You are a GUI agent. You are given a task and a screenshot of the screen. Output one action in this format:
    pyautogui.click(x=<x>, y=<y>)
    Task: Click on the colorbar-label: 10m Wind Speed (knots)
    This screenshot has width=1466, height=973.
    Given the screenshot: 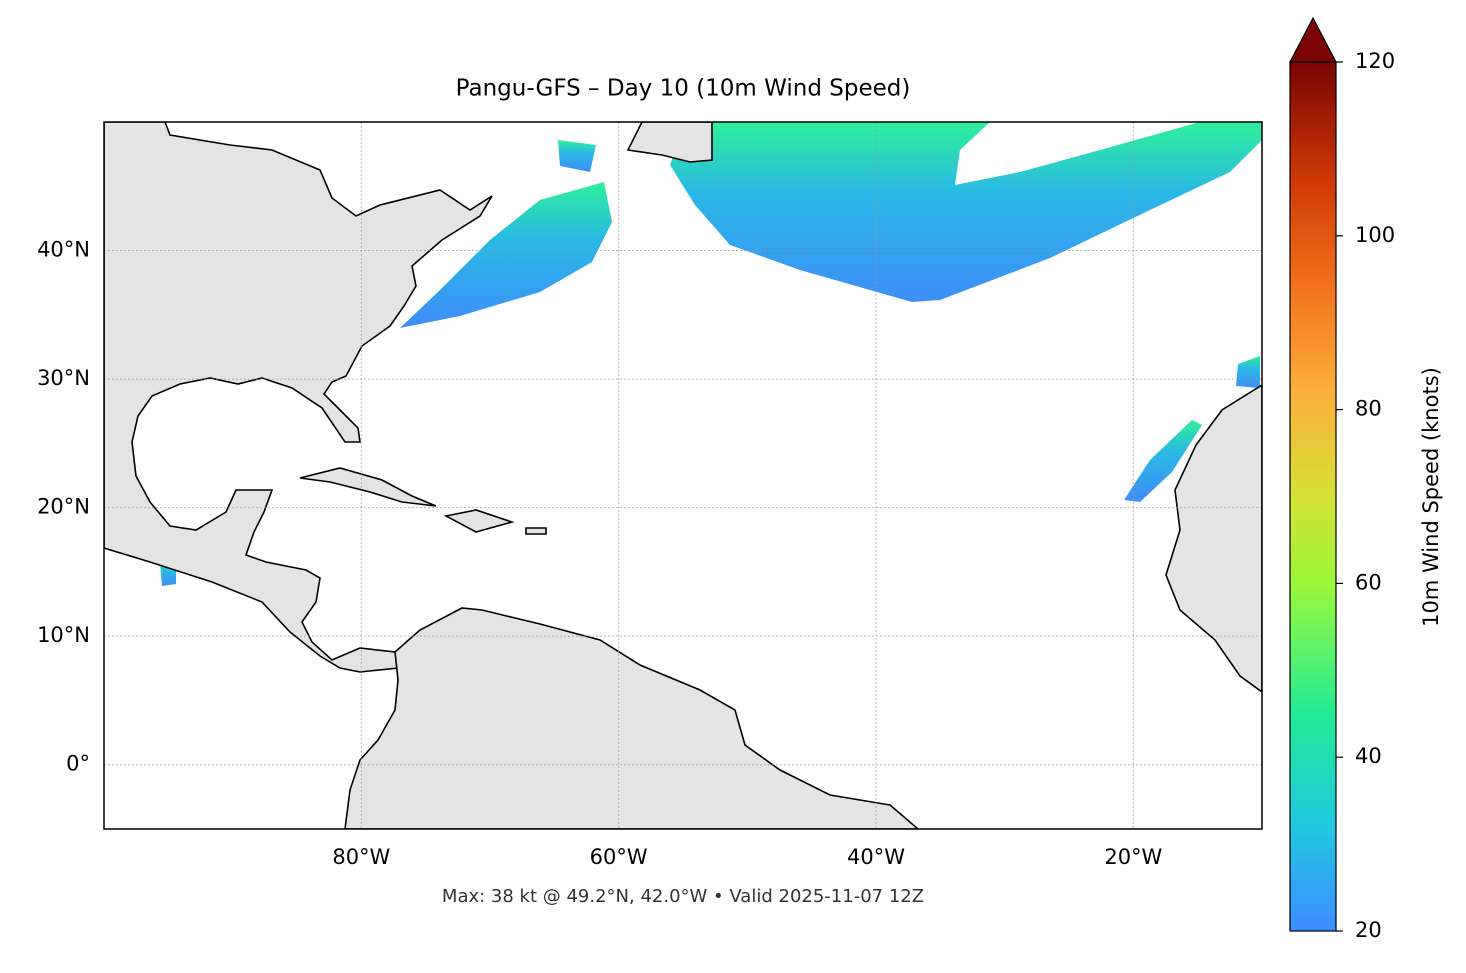 What is the action you would take?
    pyautogui.click(x=1431, y=497)
    